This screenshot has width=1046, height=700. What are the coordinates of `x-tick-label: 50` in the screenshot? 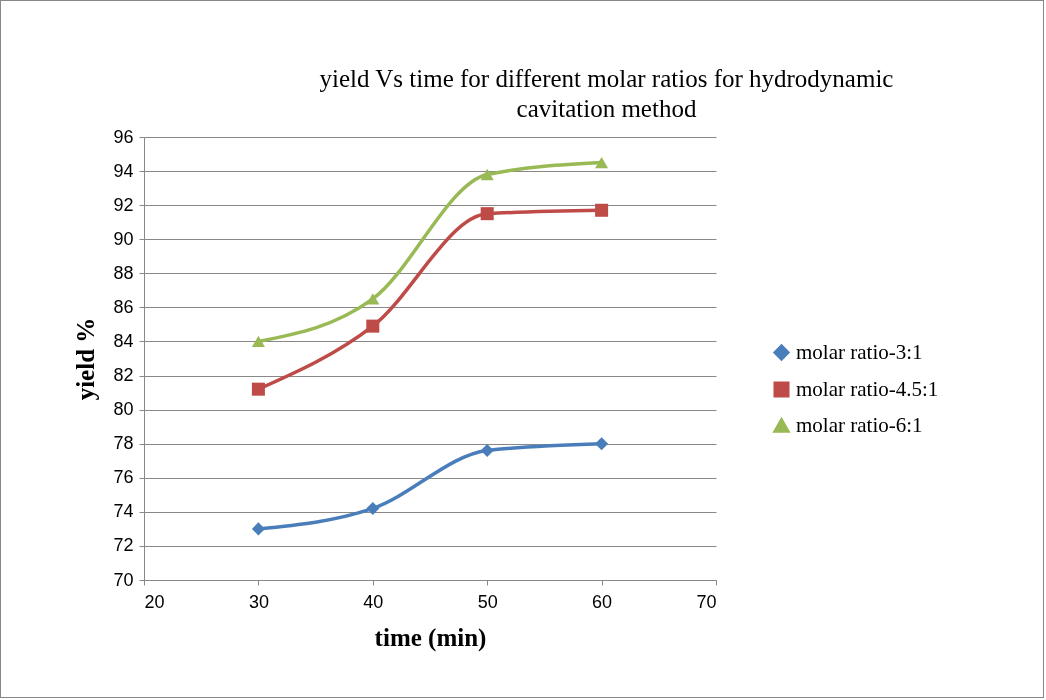 It's located at (487, 601).